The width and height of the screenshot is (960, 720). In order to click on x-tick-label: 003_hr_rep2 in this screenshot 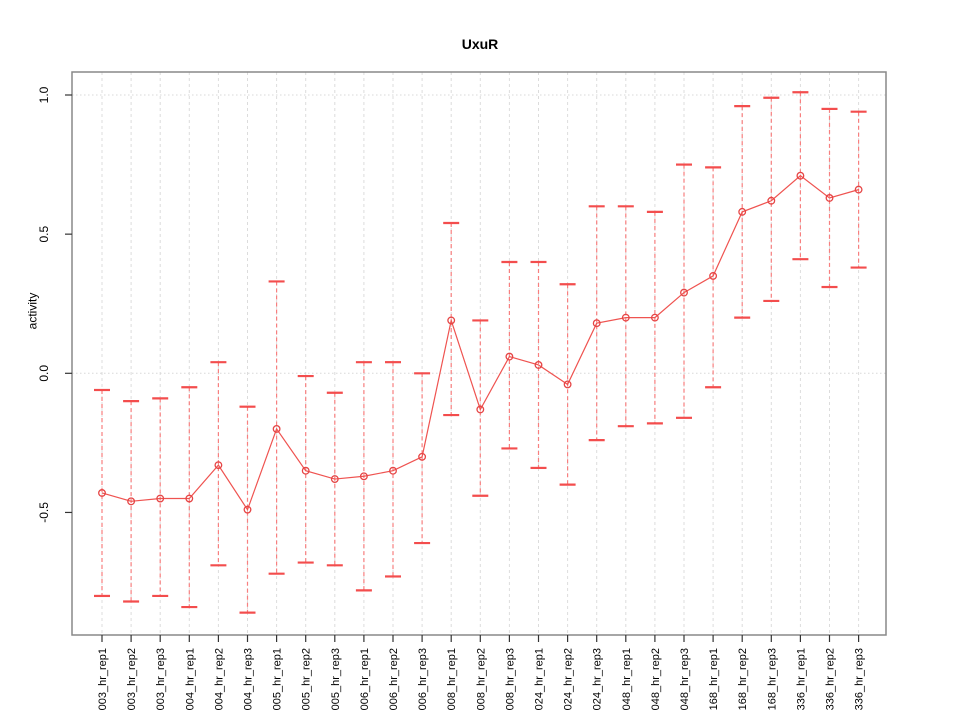, I will do `click(132, 679)`.